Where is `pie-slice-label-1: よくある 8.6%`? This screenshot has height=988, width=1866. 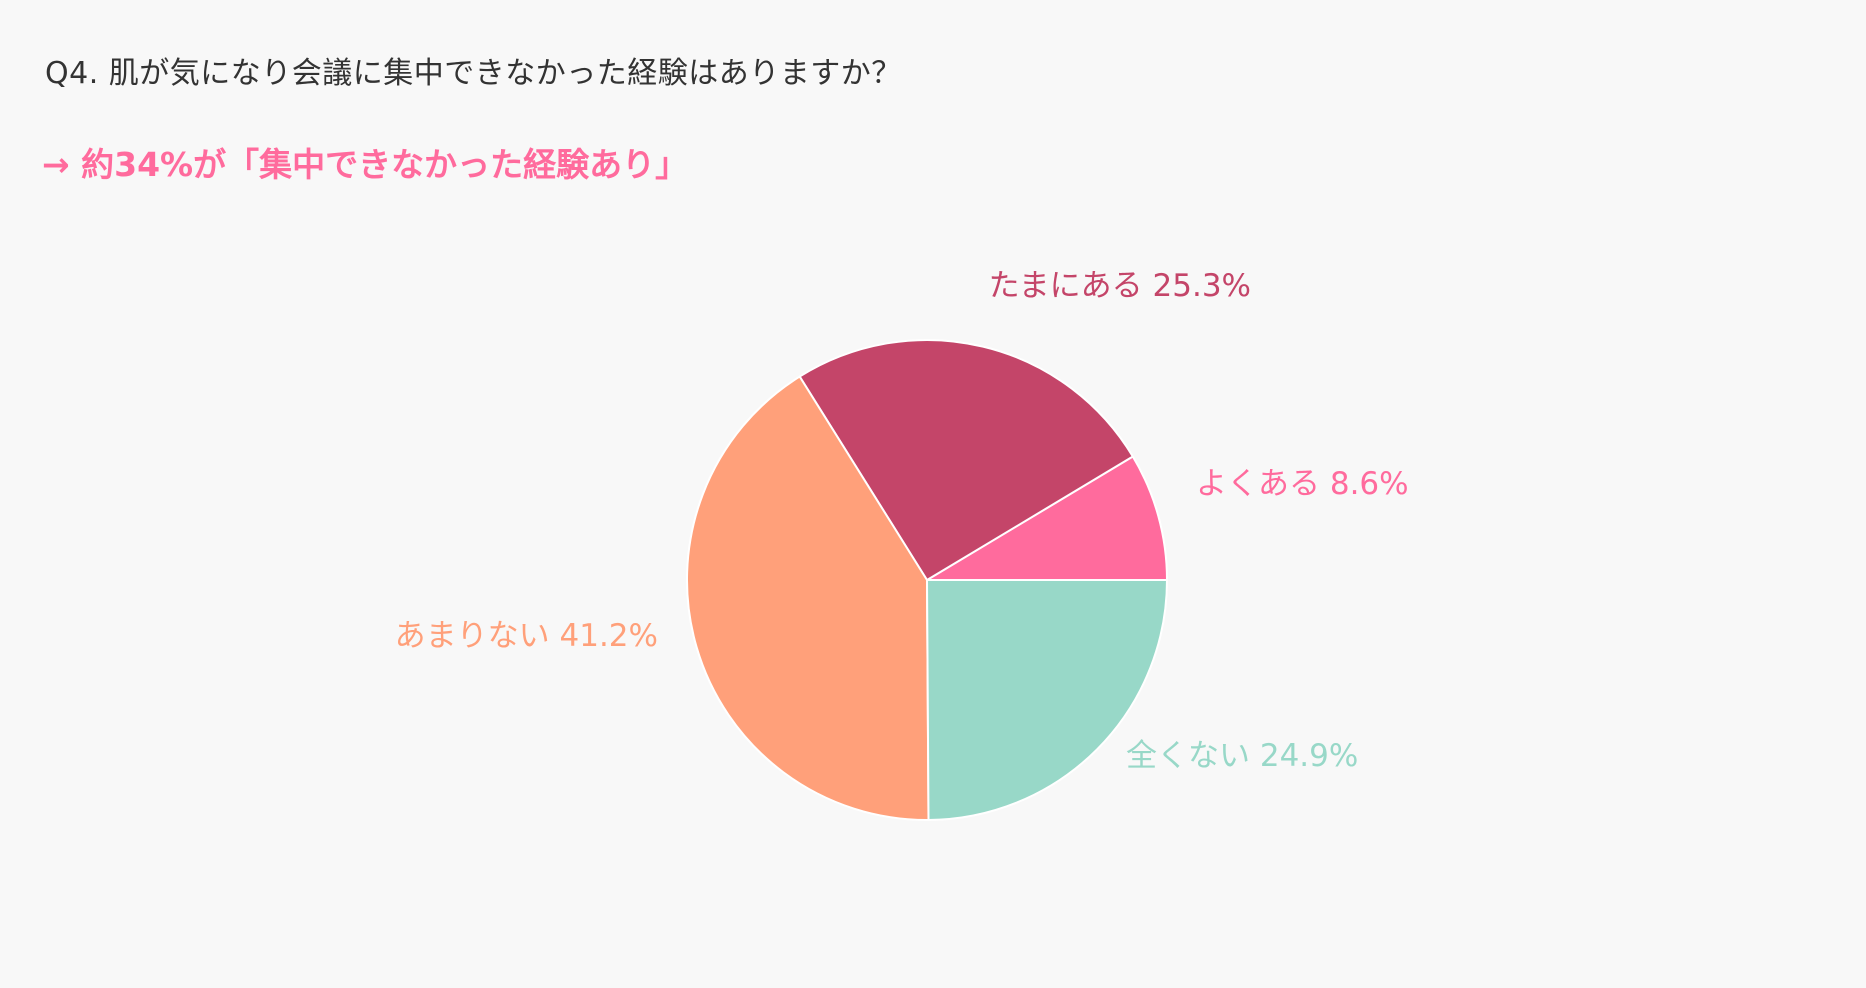 pie-slice-label-1: よくある 8.6% is located at coordinates (1302, 484).